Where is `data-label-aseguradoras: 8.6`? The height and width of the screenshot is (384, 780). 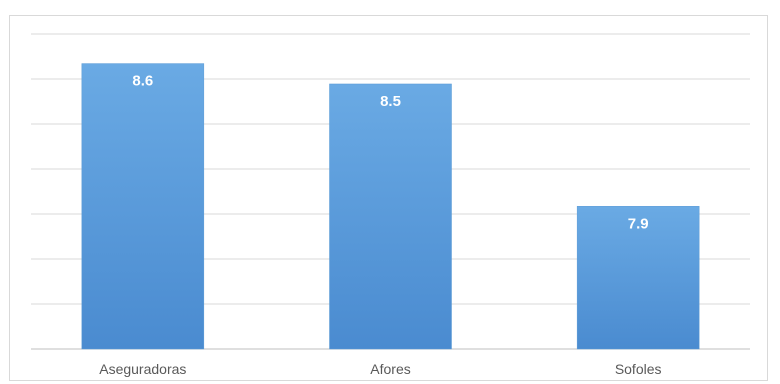 data-label-aseguradoras: 8.6 is located at coordinates (142, 81).